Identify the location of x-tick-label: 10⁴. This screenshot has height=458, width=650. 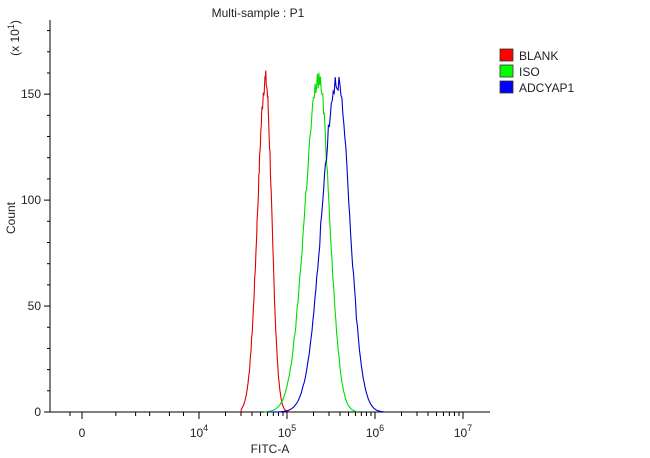
(199, 431).